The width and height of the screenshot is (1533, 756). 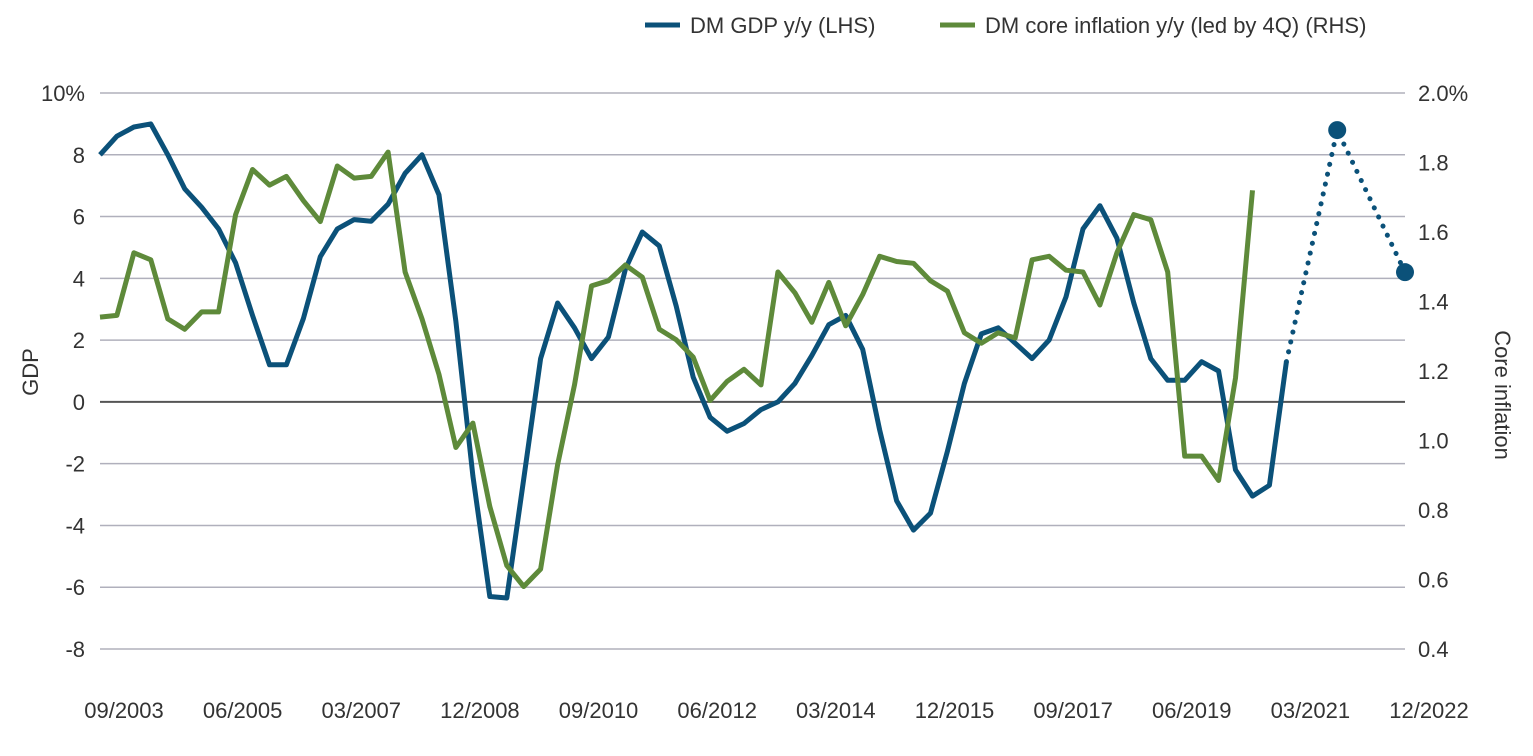 I want to click on x-tick-label: 06/2012, so click(x=717, y=710).